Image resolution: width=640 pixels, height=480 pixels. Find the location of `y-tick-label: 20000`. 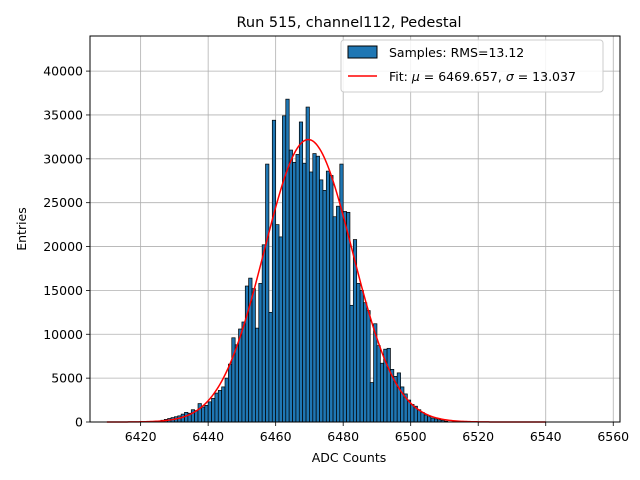

y-tick-label: 20000 is located at coordinates (63, 246).